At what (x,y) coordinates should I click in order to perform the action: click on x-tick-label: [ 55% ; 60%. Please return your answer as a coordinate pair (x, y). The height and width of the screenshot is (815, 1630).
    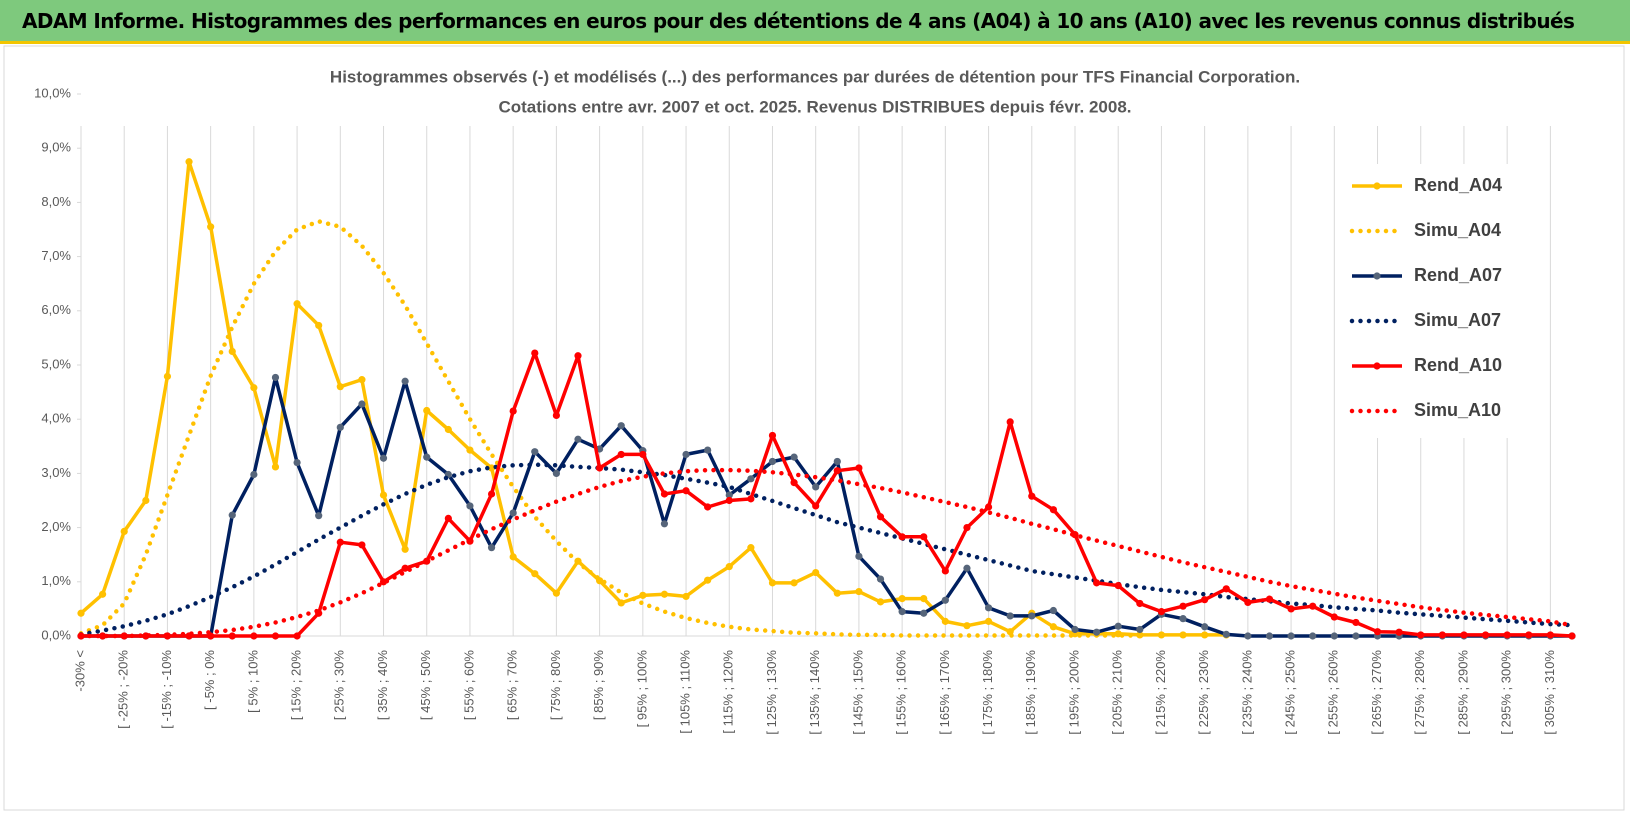
    Looking at the image, I should click on (468, 685).